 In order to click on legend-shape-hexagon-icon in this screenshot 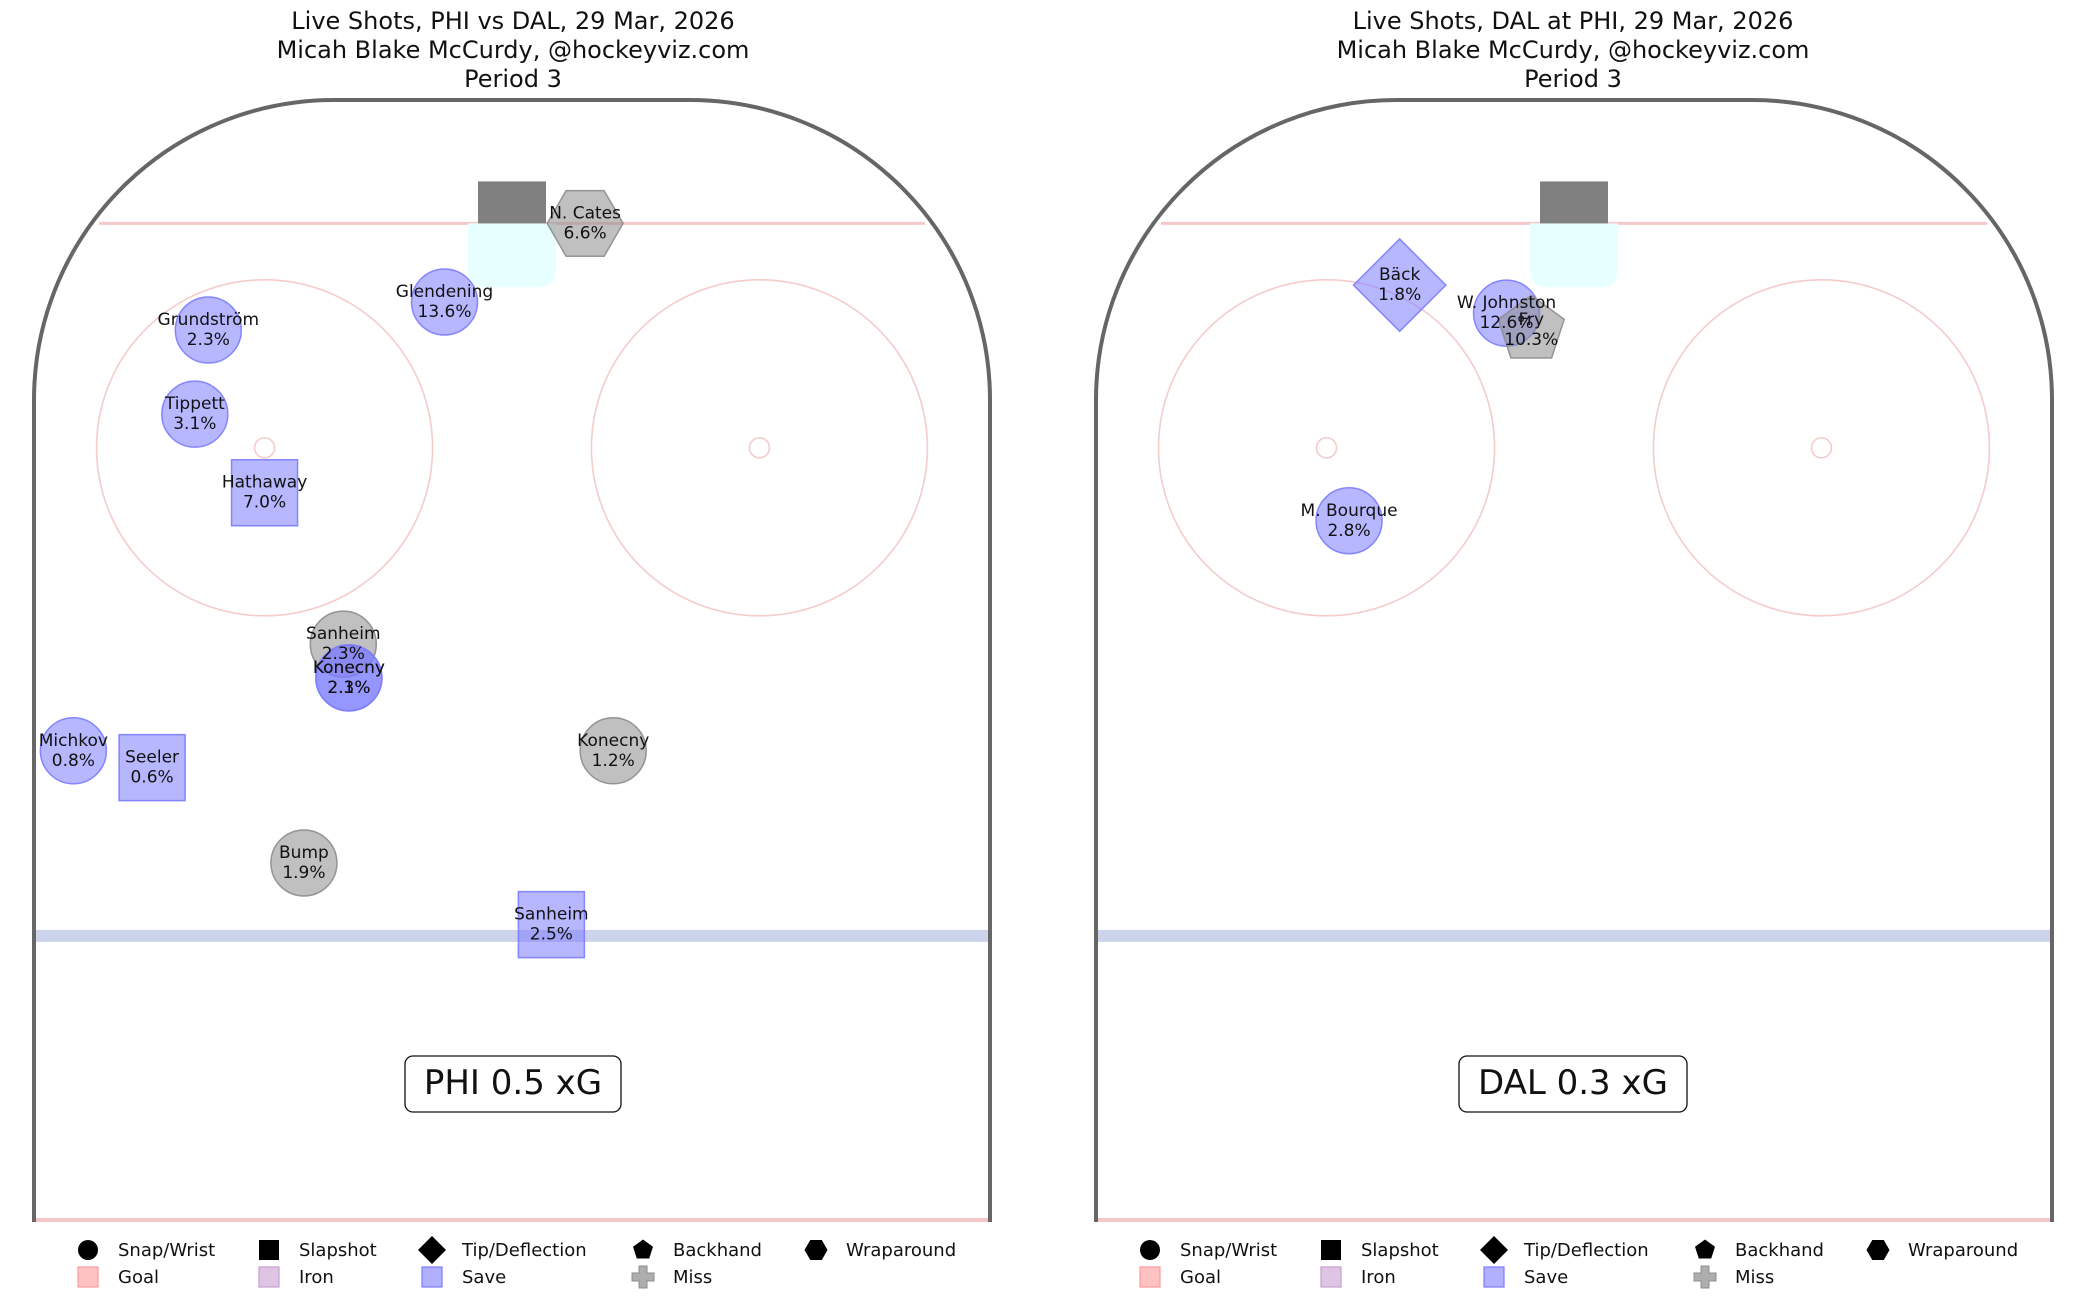, I will do `click(1878, 1250)`.